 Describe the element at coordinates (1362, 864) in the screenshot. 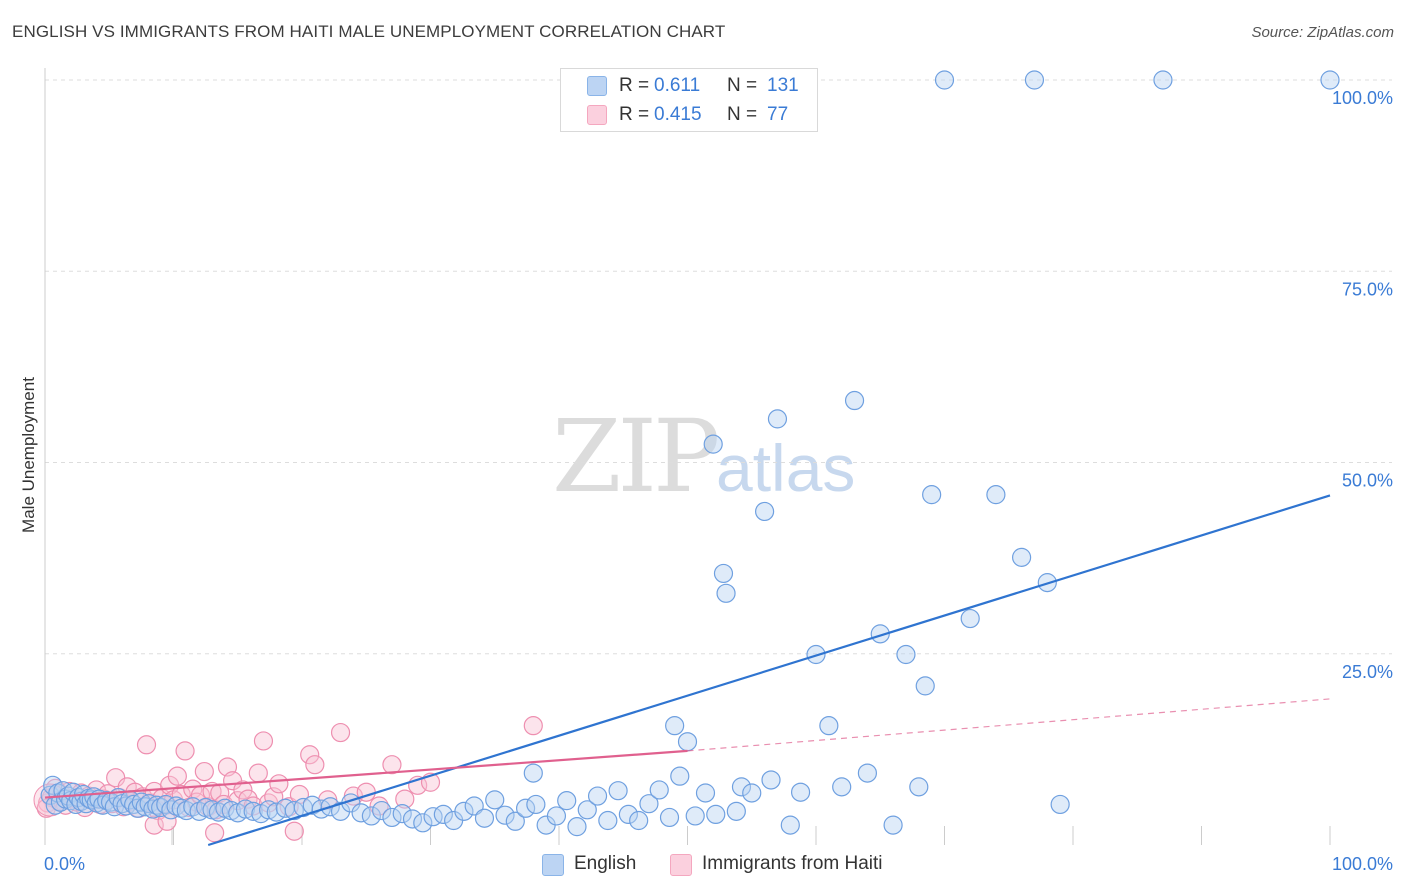

I see `x-tick-label: 100.0%` at that location.